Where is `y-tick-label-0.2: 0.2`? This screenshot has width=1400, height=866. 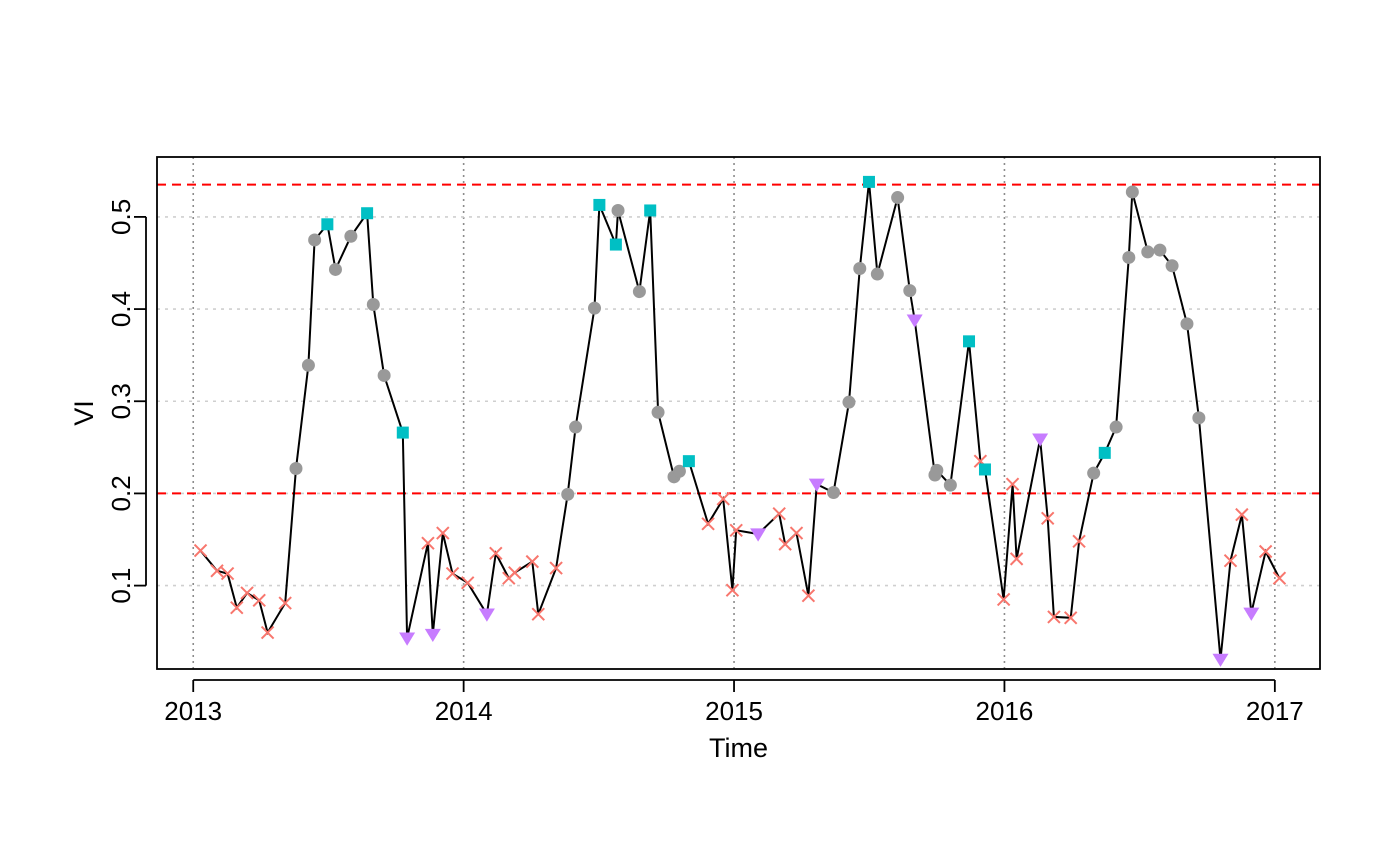 y-tick-label-0.2: 0.2 is located at coordinates (121, 493).